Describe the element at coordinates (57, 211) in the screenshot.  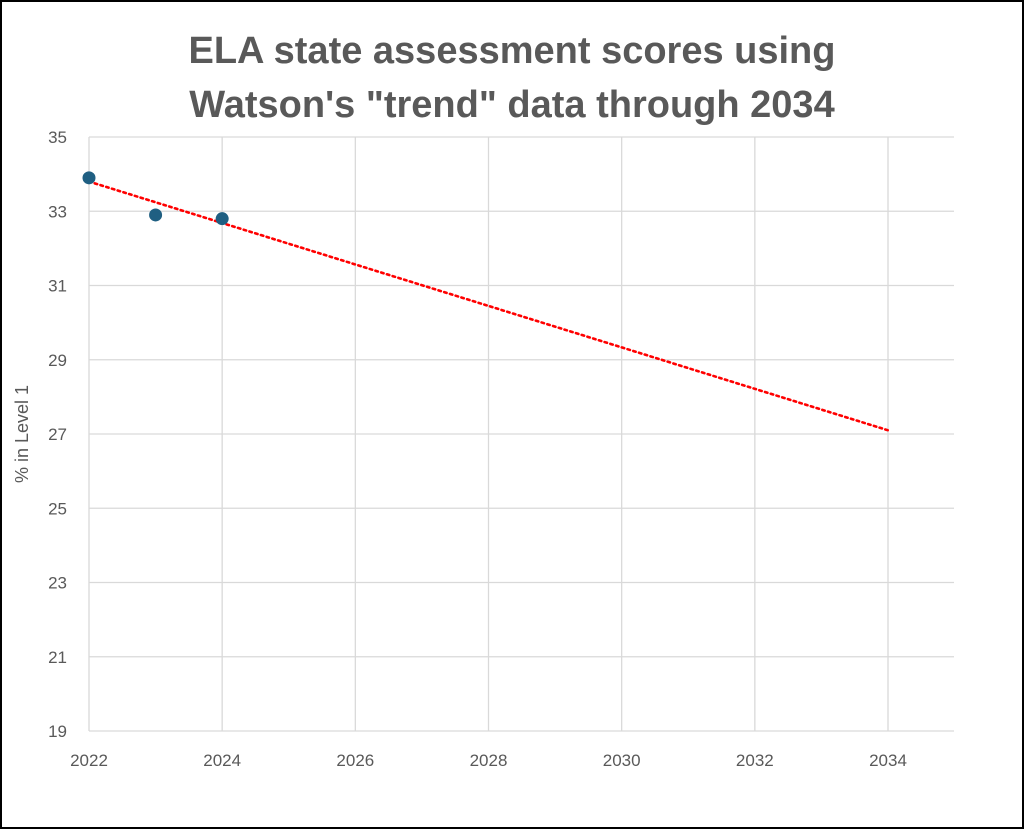
I see `y-tick-label: 33` at that location.